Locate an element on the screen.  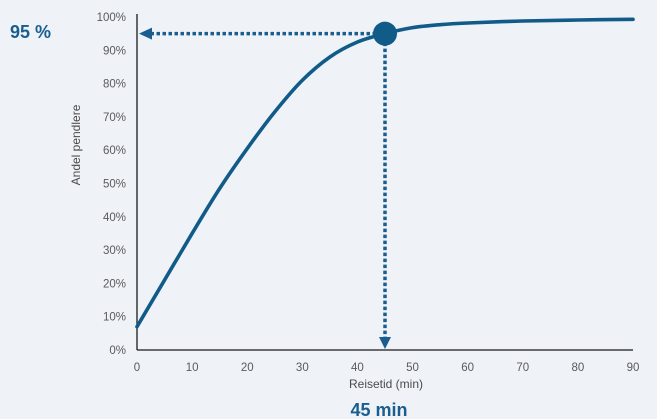
x-tick-label: 20 is located at coordinates (247, 368).